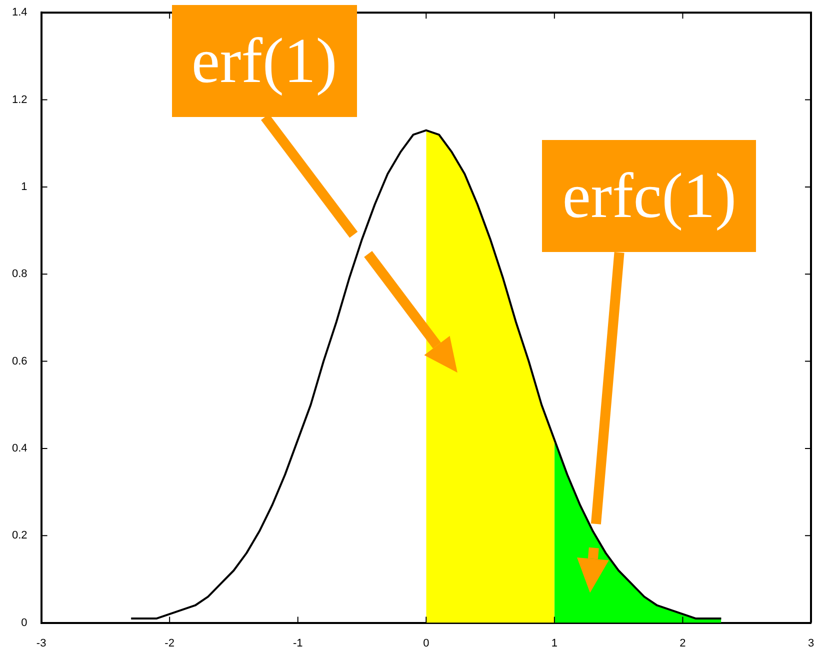 The height and width of the screenshot is (660, 825). Describe the element at coordinates (683, 643) in the screenshot. I see `x-tick-label: 2` at that location.